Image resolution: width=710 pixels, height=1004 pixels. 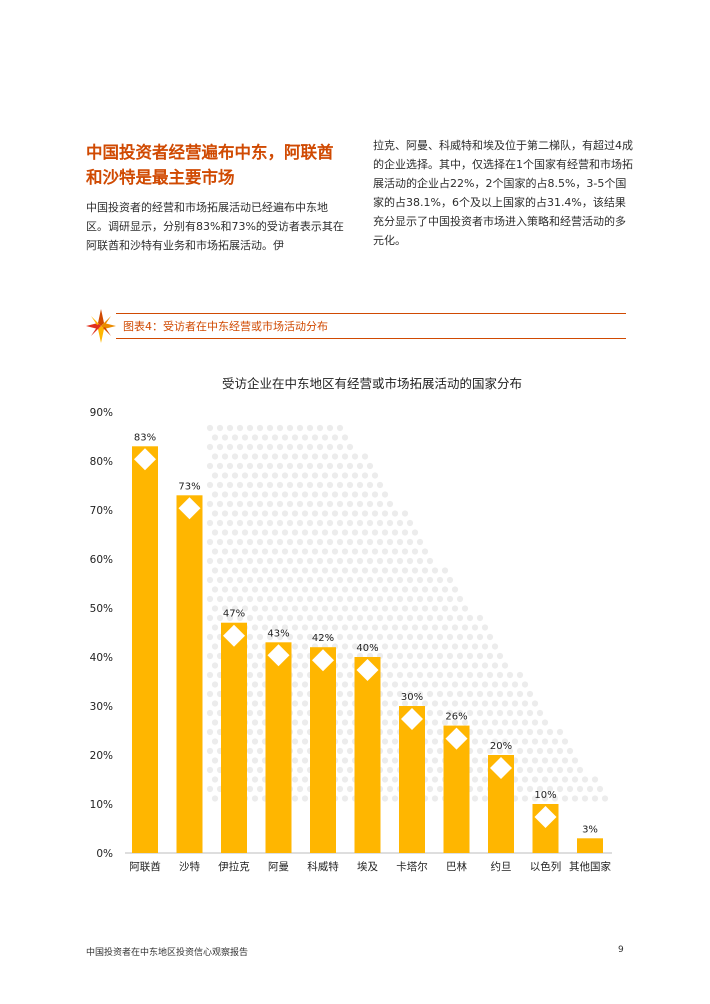 What do you see at coordinates (501, 866) in the screenshot?
I see `x-tick-label: 约旦` at bounding box center [501, 866].